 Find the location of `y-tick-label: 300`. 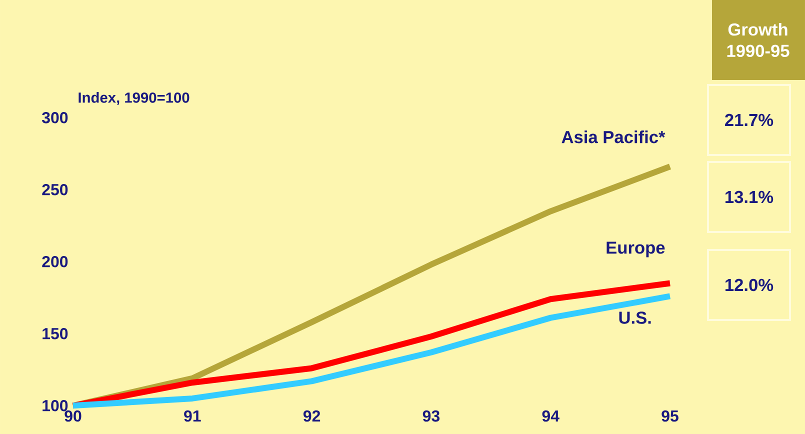

y-tick-label: 300 is located at coordinates (55, 118).